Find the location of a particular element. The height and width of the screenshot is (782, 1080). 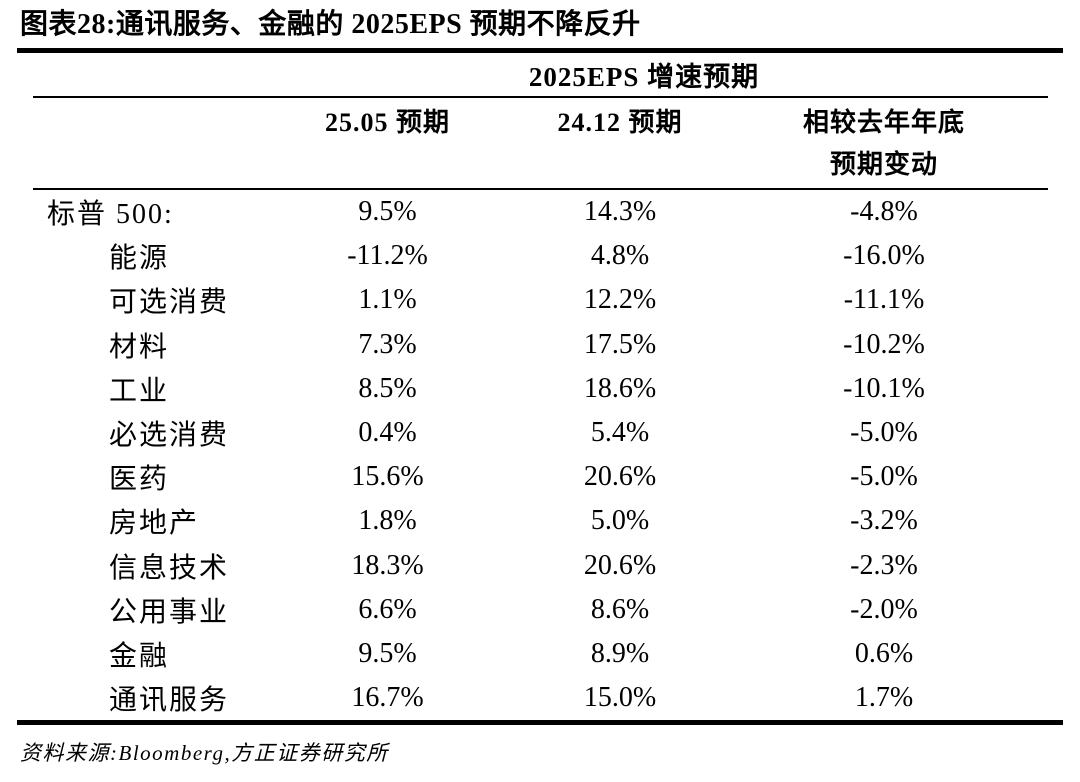

table-row: 必选消费 0.4% 5.4% -5.0% is located at coordinates (540, 433).